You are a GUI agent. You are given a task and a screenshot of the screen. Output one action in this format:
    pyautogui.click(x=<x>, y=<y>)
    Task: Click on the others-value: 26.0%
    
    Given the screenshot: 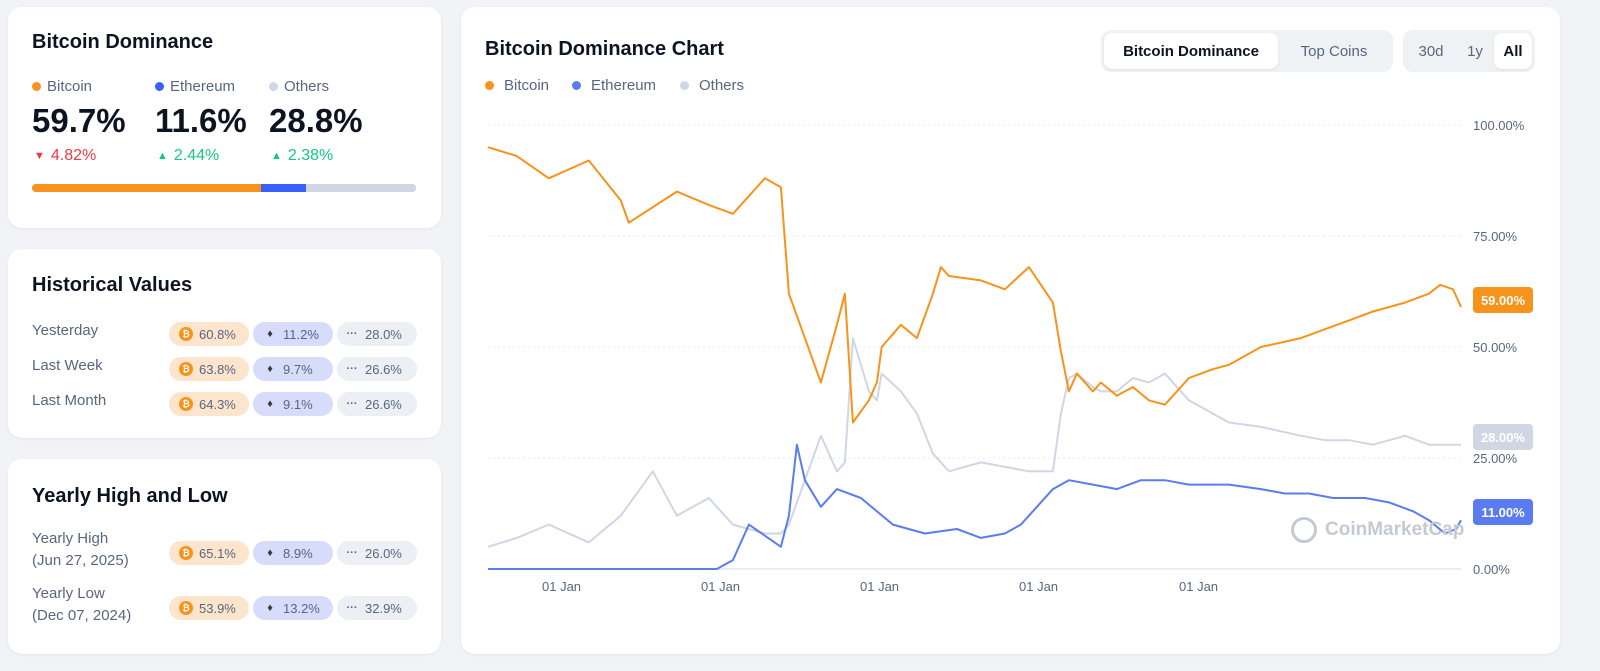 What is the action you would take?
    pyautogui.click(x=383, y=553)
    